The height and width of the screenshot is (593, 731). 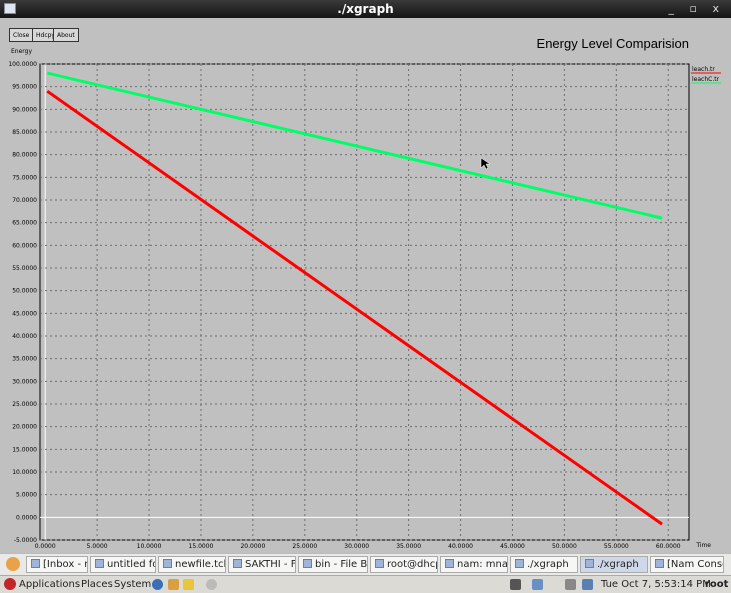 I want to click on applications-menu: Applications, so click(x=50, y=584).